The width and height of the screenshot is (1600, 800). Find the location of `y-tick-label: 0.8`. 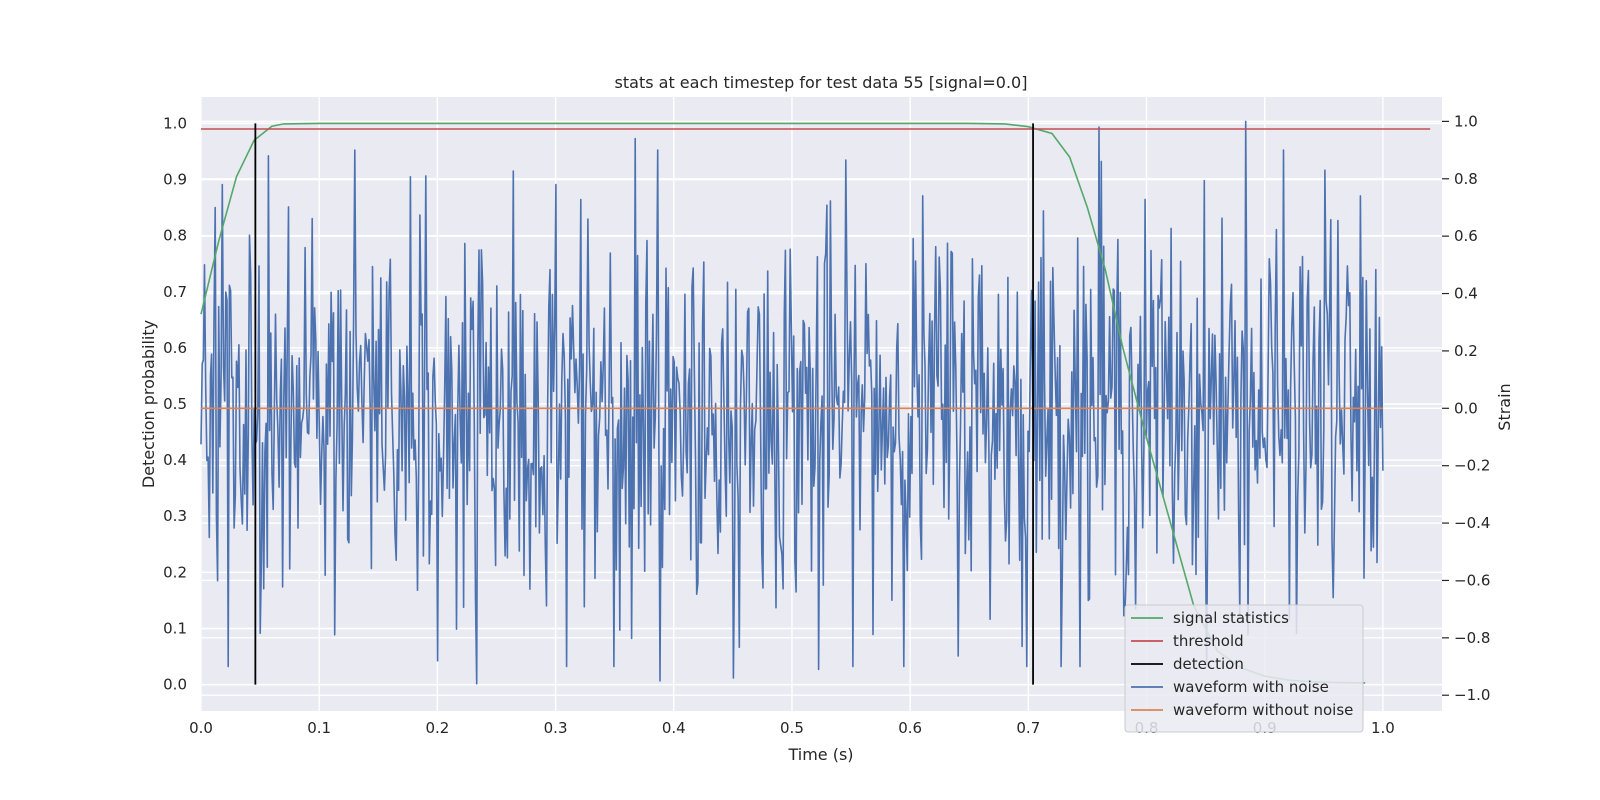

y-tick-label: 0.8 is located at coordinates (175, 236).